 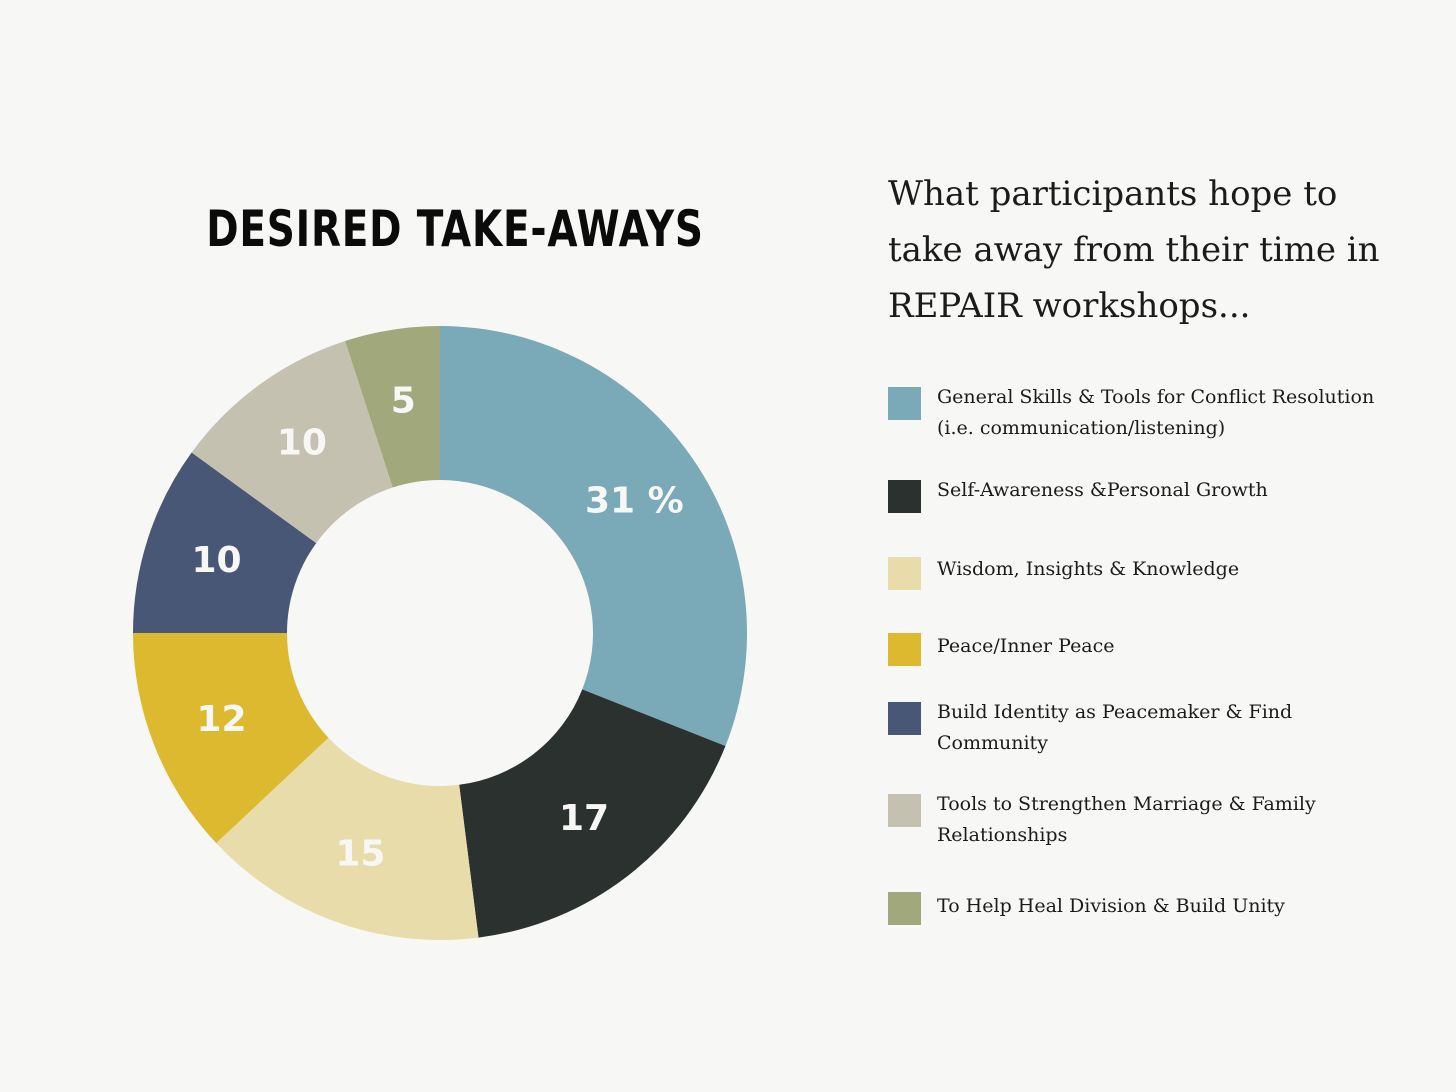 What do you see at coordinates (1138, 923) in the screenshot?
I see `legend-item-7: To Help Heal Division & Build Unity` at bounding box center [1138, 923].